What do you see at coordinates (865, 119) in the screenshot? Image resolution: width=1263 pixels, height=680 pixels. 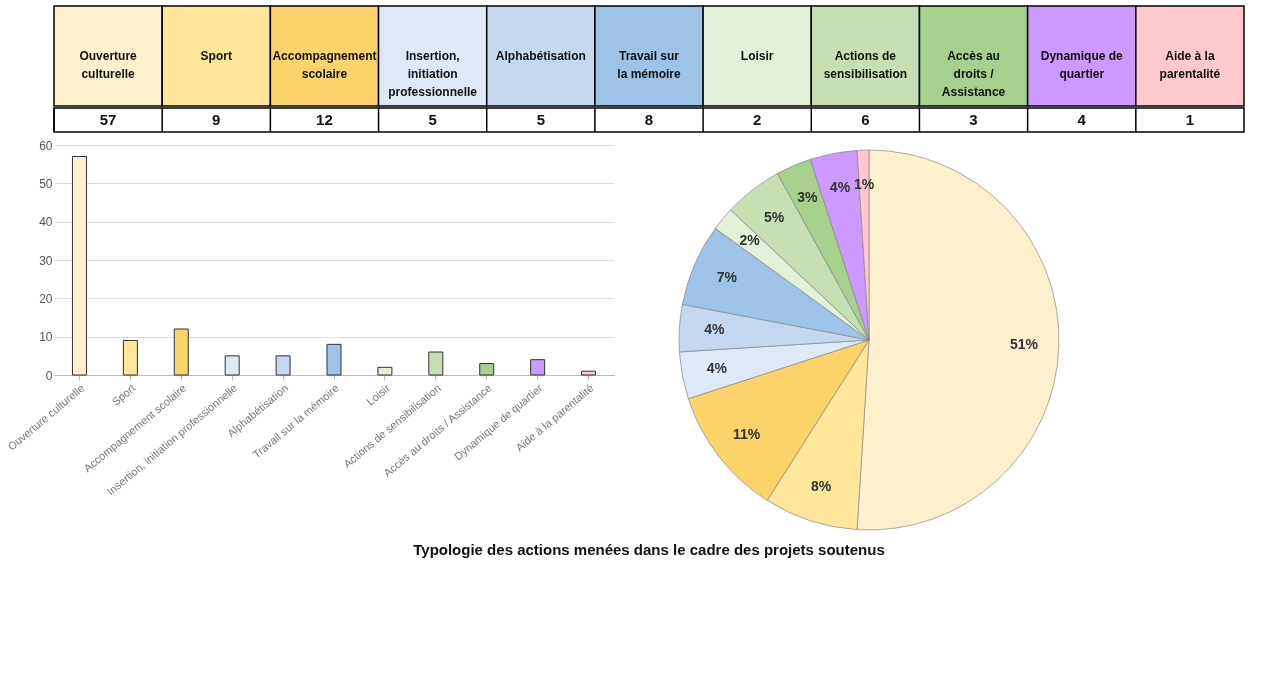 I see `data-label: 6` at bounding box center [865, 119].